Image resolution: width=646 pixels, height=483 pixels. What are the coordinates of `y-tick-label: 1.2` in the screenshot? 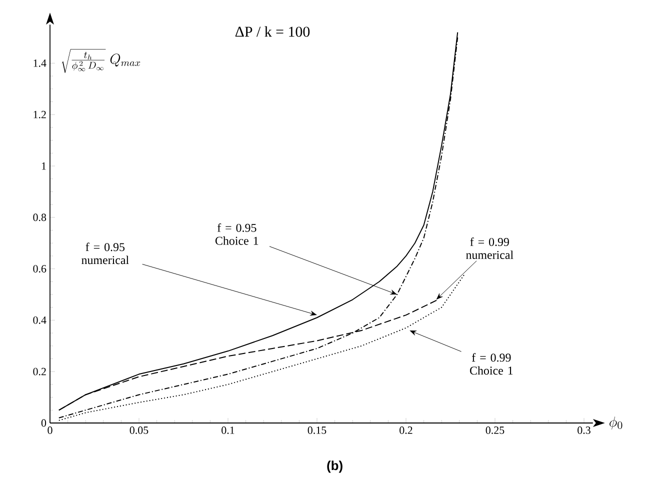 It's located at (40, 114).